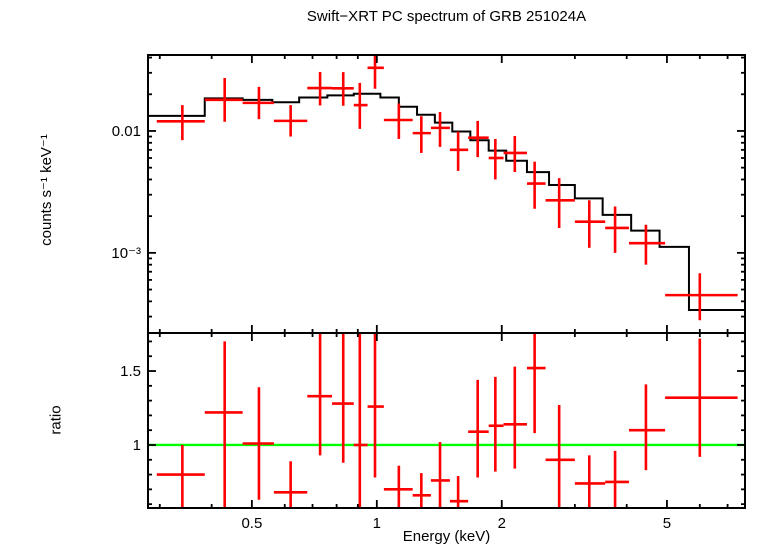  What do you see at coordinates (377, 523) in the screenshot?
I see `x-tick-label: 1` at bounding box center [377, 523].